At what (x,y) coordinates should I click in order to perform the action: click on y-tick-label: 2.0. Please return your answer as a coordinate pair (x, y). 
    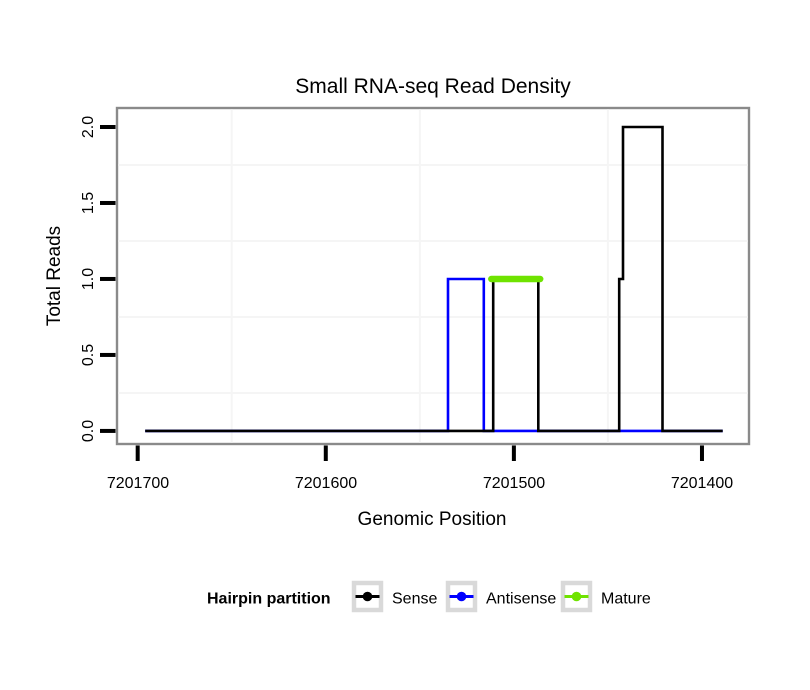
    Looking at the image, I should click on (88, 127).